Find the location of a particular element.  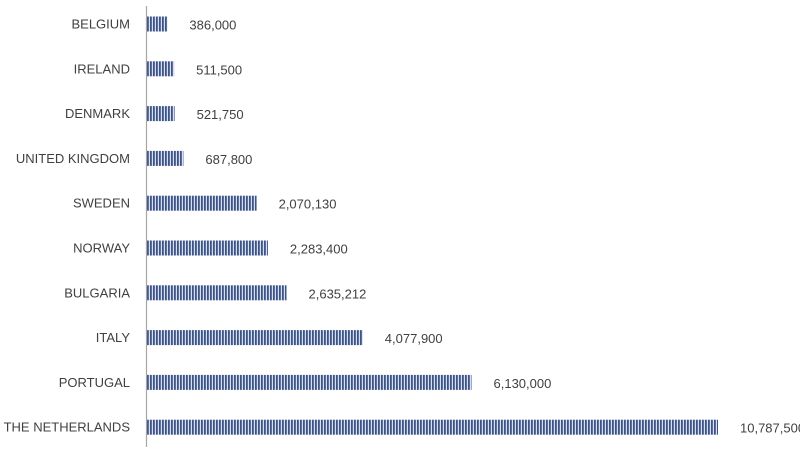

data-label: 2,283,400 is located at coordinates (319, 249).